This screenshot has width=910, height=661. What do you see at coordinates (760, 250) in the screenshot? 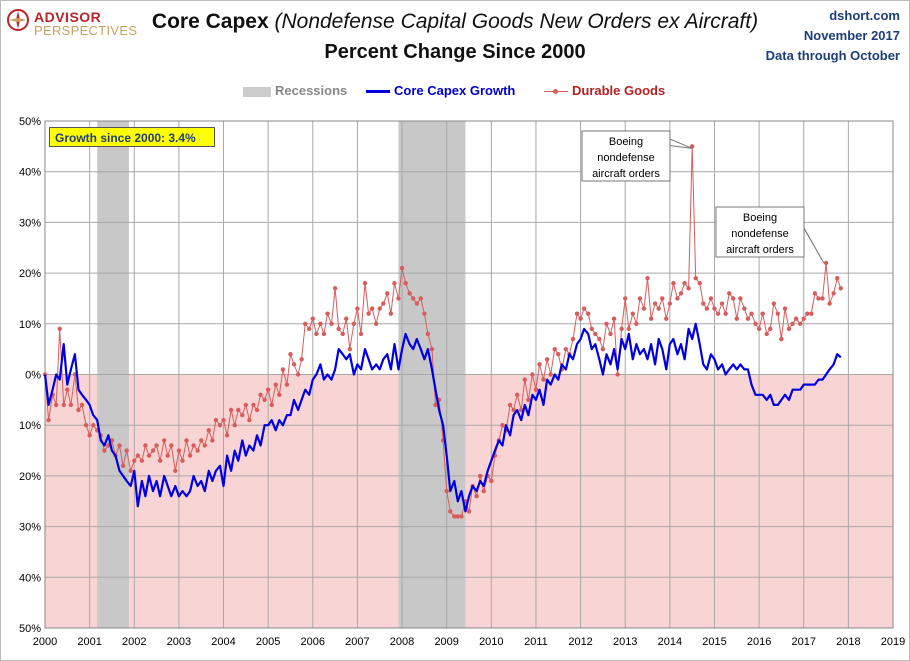
I see `boeing-callout-2-line-2: aircraft orders` at bounding box center [760, 250].